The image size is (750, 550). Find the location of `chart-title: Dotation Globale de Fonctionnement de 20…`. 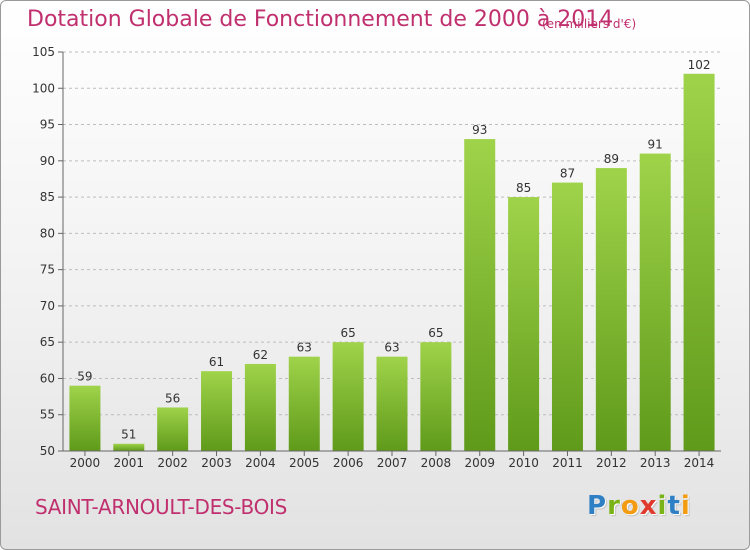

chart-title: Dotation Globale de Fonctionnement de 20… is located at coordinates (320, 19).